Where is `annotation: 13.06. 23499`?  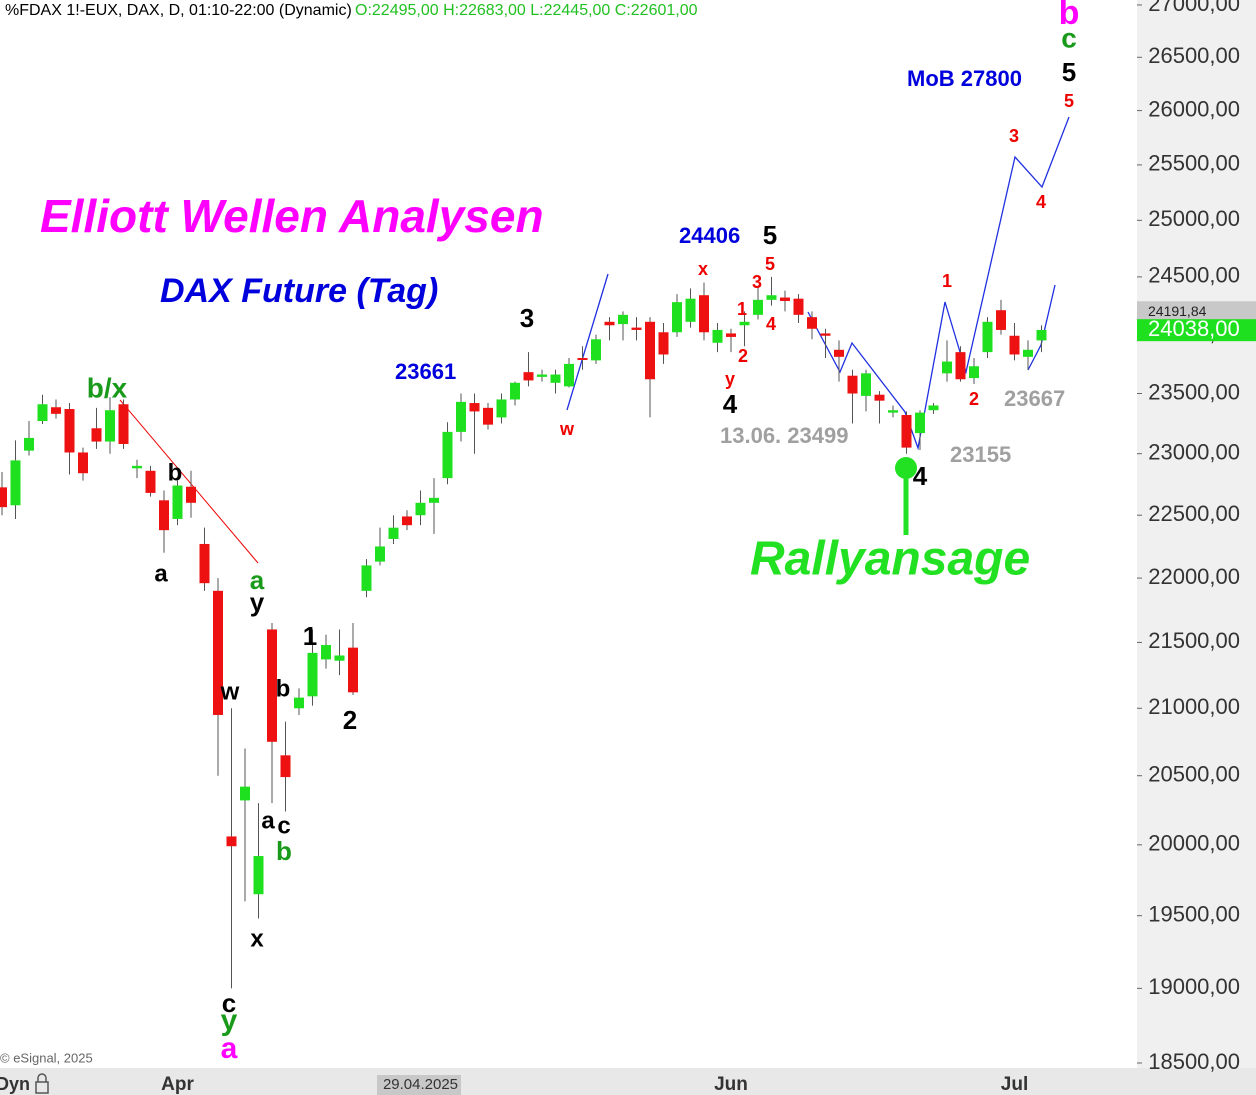 annotation: 13.06. 23499 is located at coordinates (784, 435).